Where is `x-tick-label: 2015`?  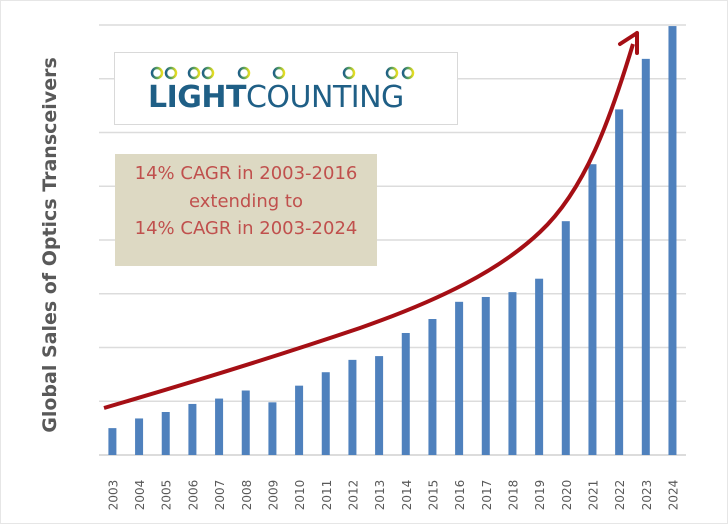
x-tick-label: 2015 is located at coordinates (433, 495).